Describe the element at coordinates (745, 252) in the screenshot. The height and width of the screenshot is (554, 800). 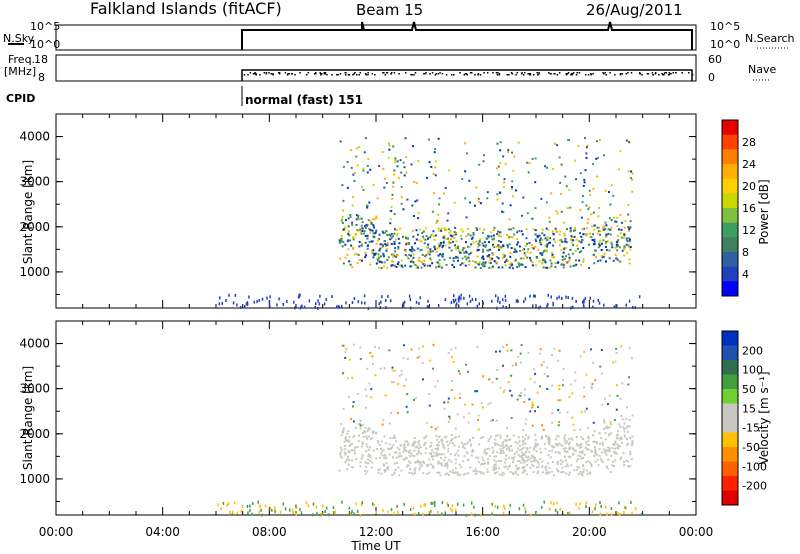
I see `colorbar-tick-label: 8` at that location.